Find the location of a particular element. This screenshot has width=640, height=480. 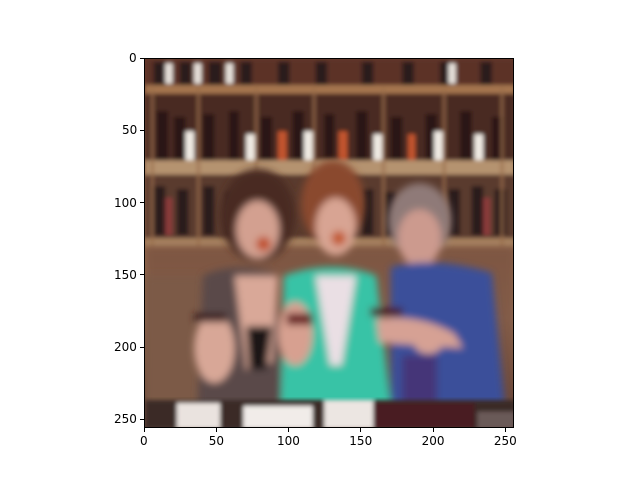

x-tick-label: 50 is located at coordinates (216, 441).